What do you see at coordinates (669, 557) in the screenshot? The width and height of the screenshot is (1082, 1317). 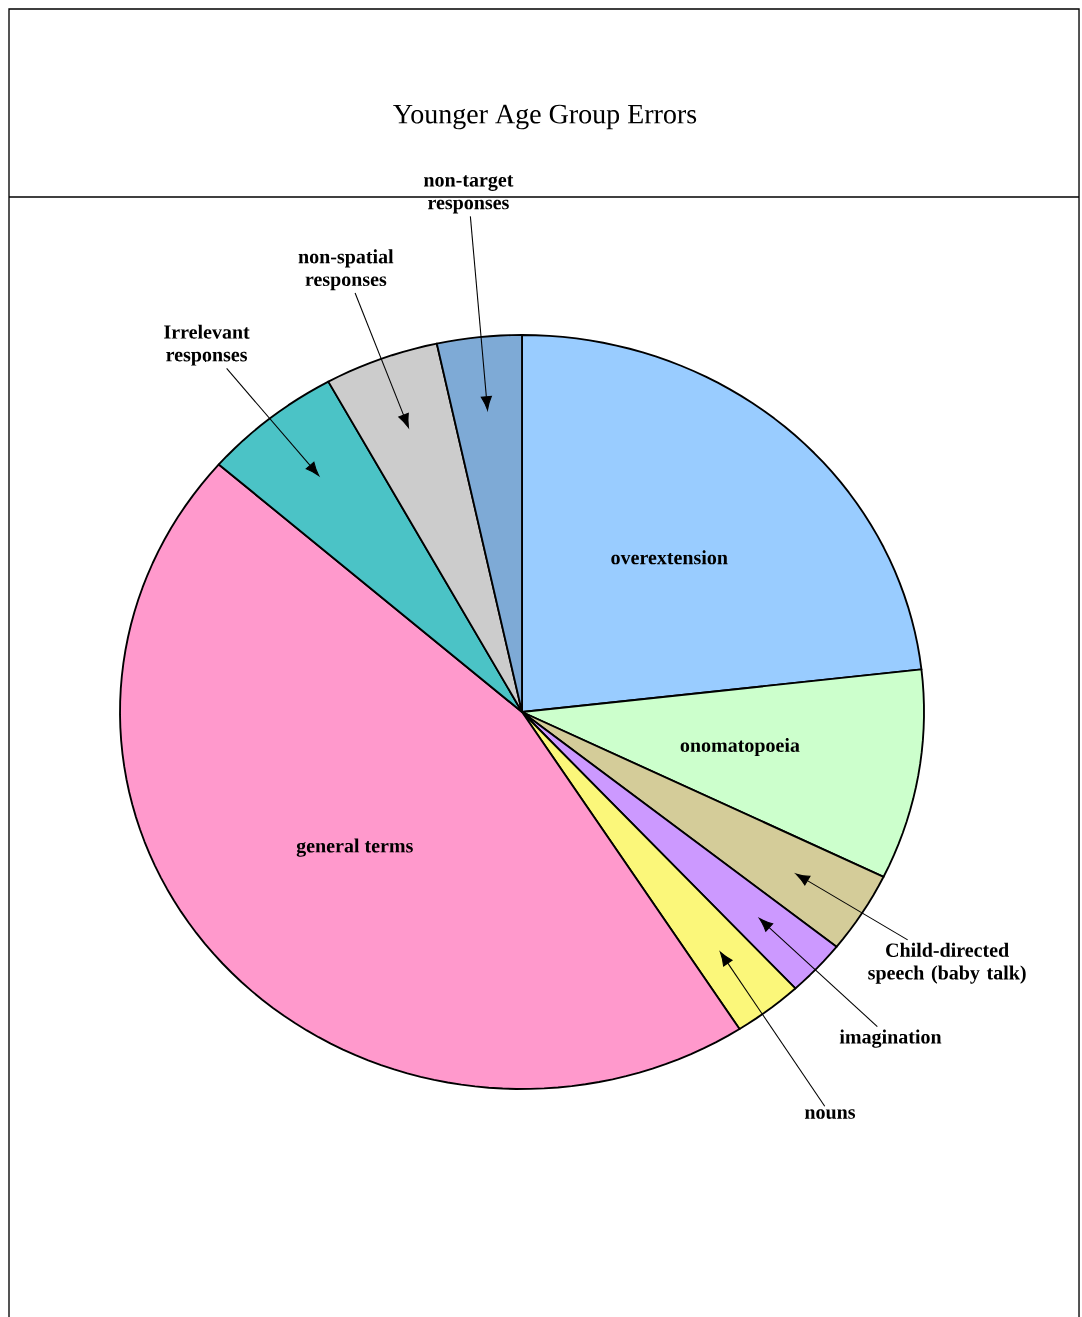 I see `slice-label: overextension` at bounding box center [669, 557].